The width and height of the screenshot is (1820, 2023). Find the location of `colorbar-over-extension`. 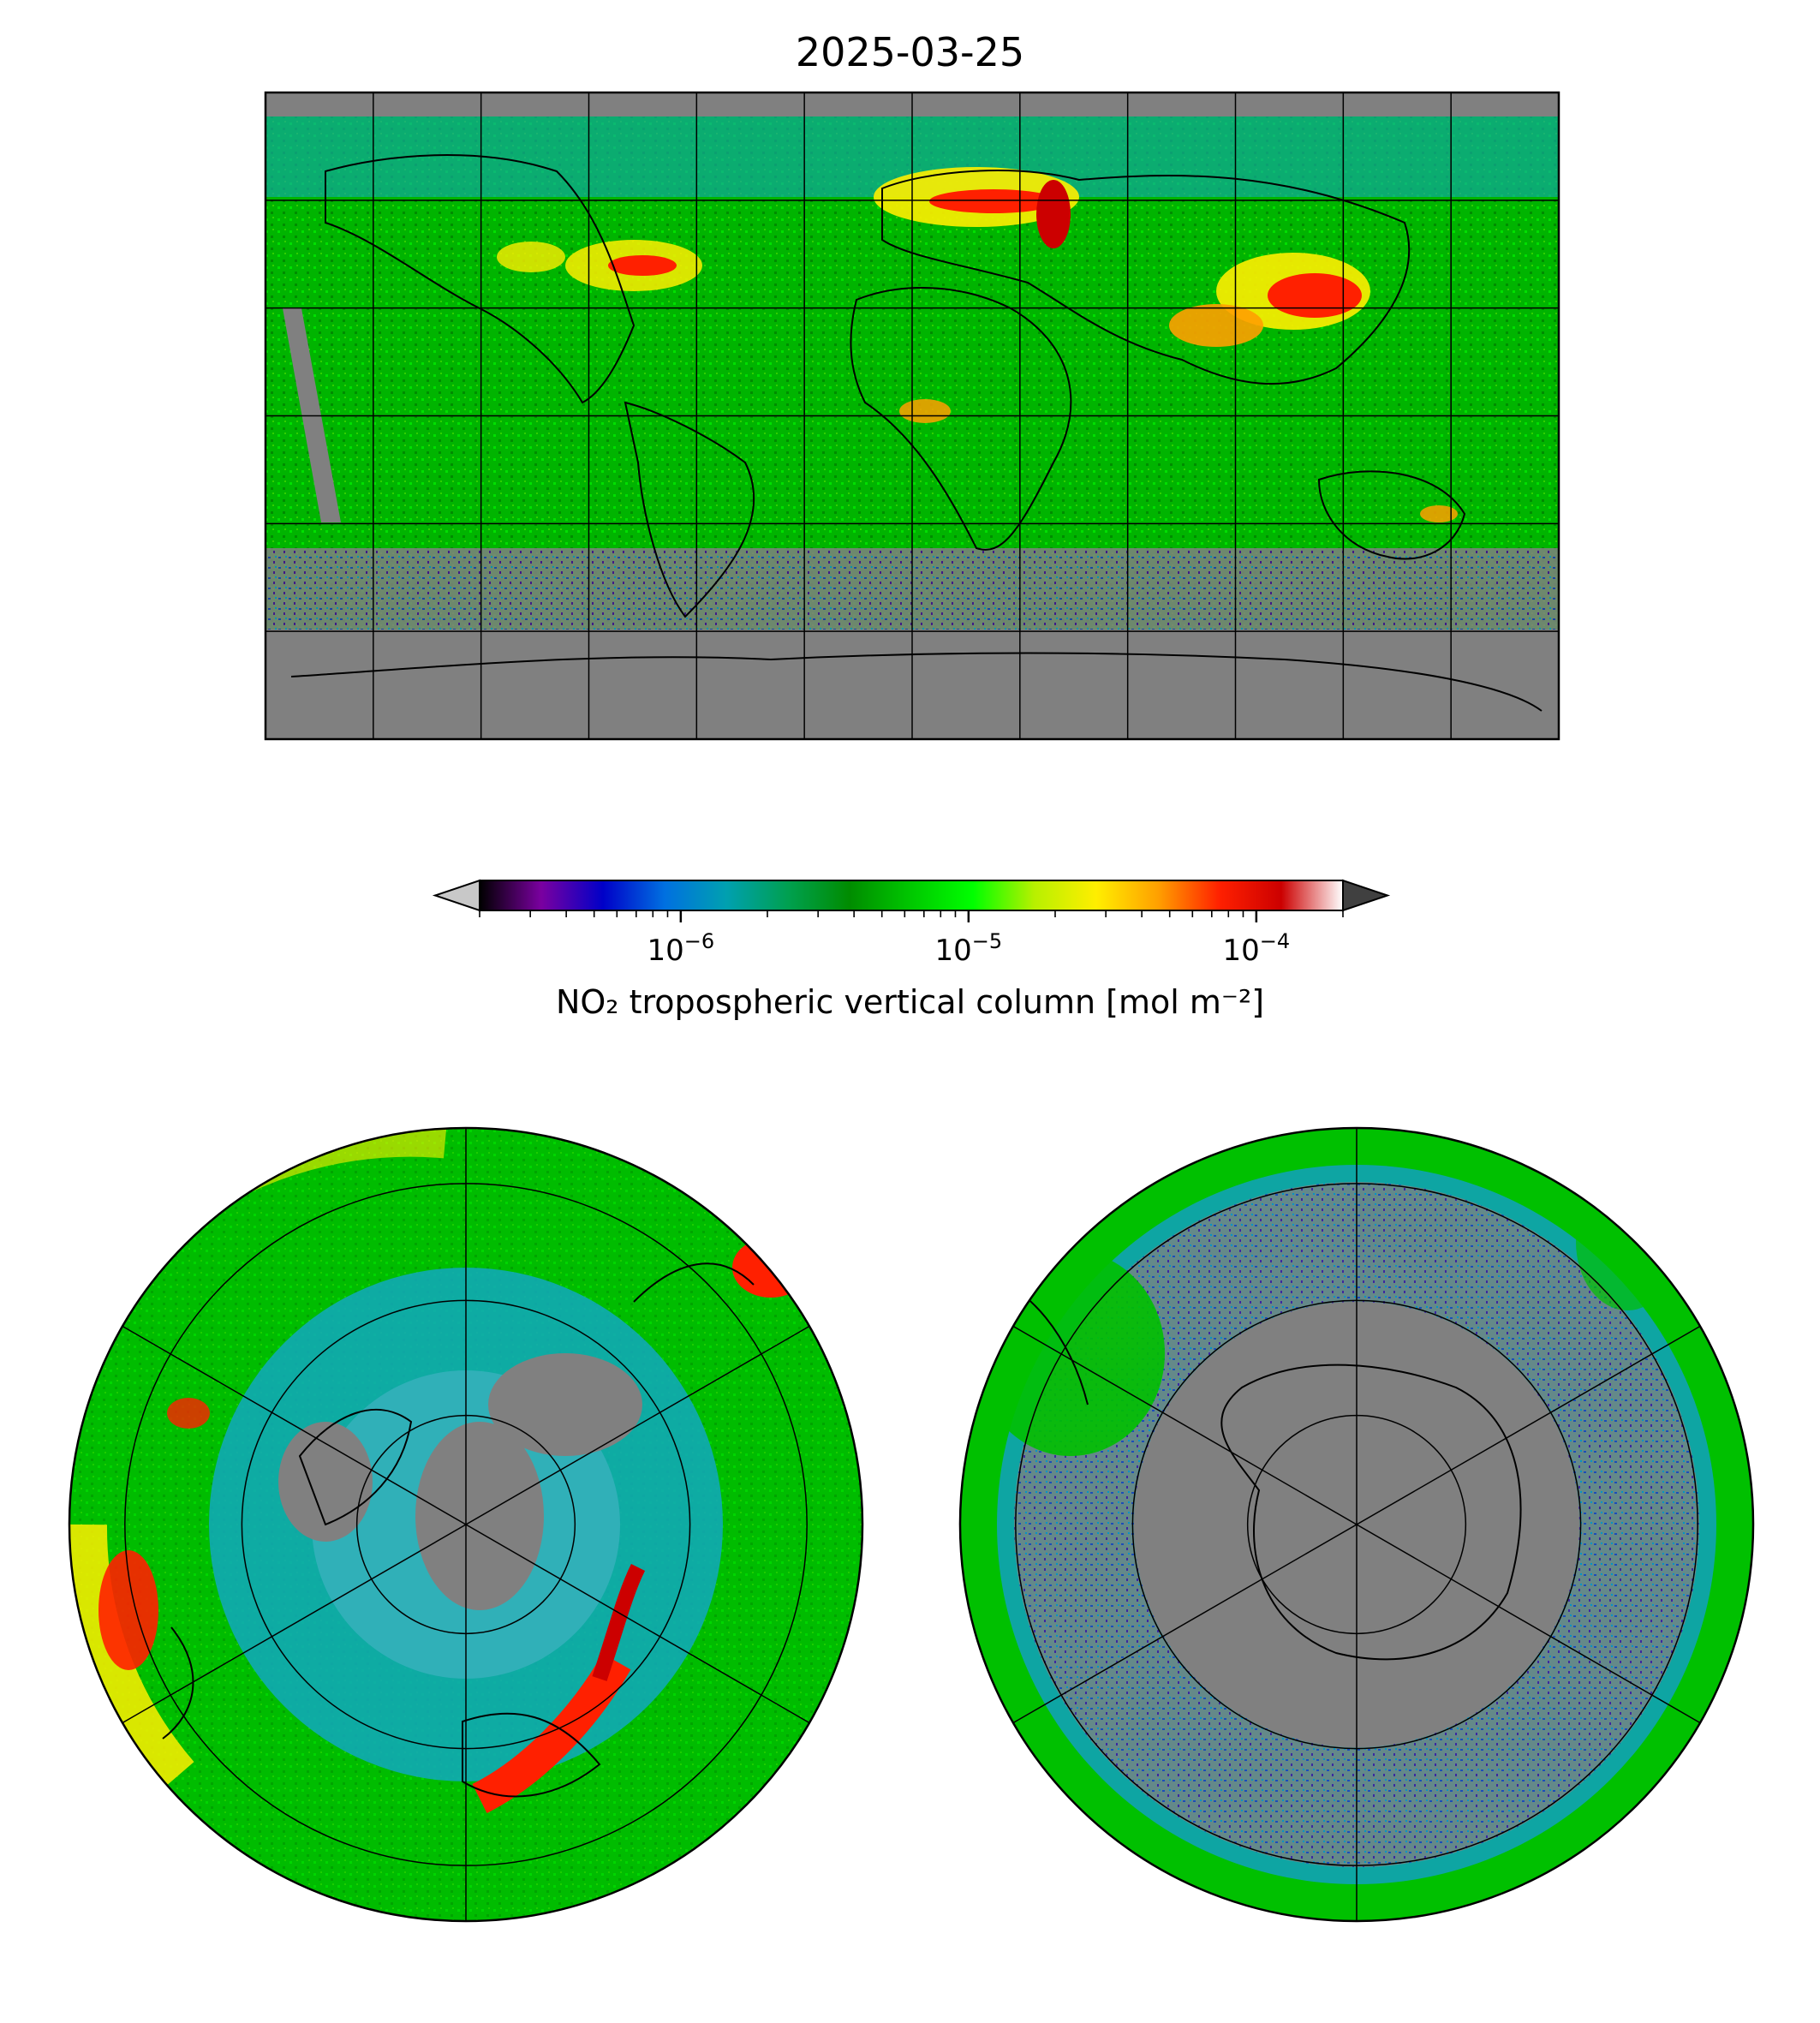

colorbar-over-extension is located at coordinates (1367, 895).